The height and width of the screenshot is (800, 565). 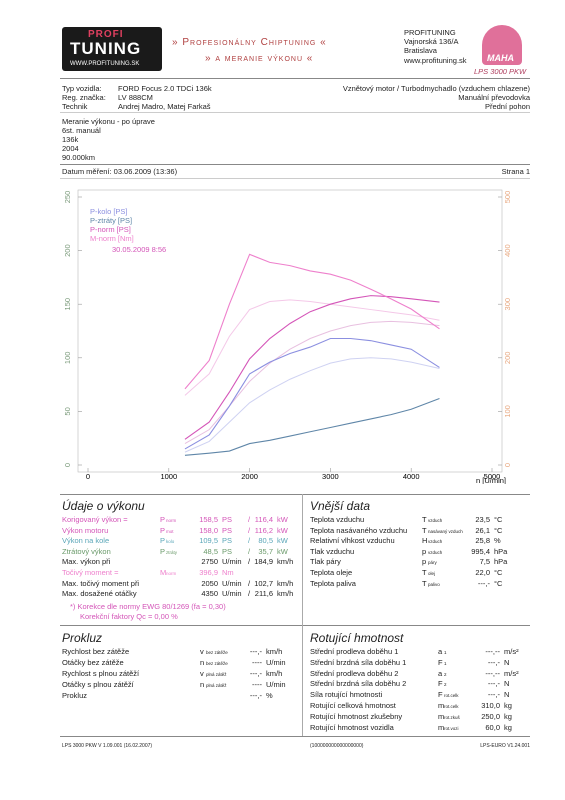 I want to click on row-symbol-sub: 1, so click(x=445, y=652).